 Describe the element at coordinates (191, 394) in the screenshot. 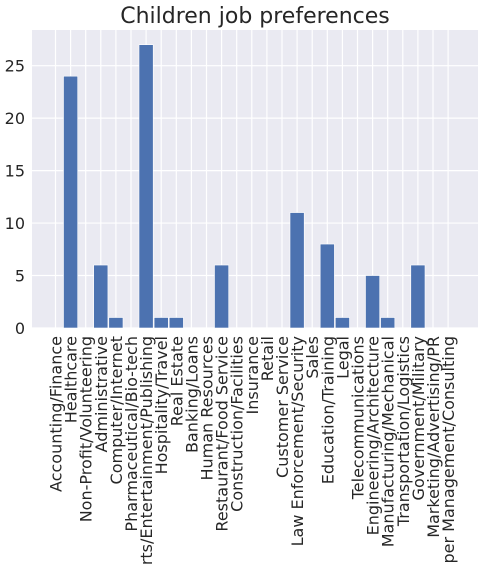

I see `x-tick-label: Banking/Loans` at that location.